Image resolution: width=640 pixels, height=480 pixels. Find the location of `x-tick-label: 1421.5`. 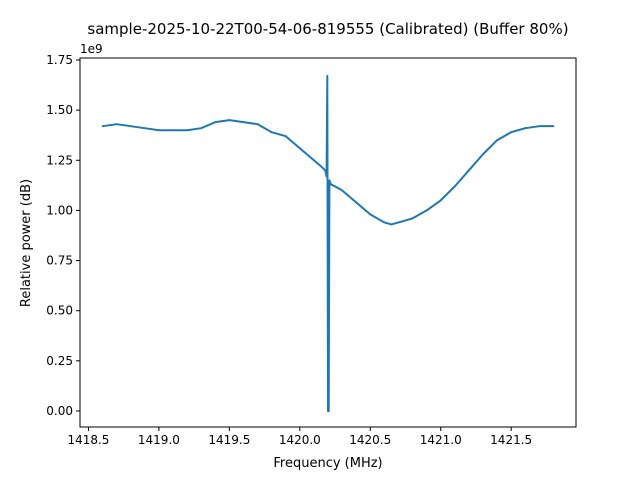

x-tick-label: 1421.5 is located at coordinates (511, 440).